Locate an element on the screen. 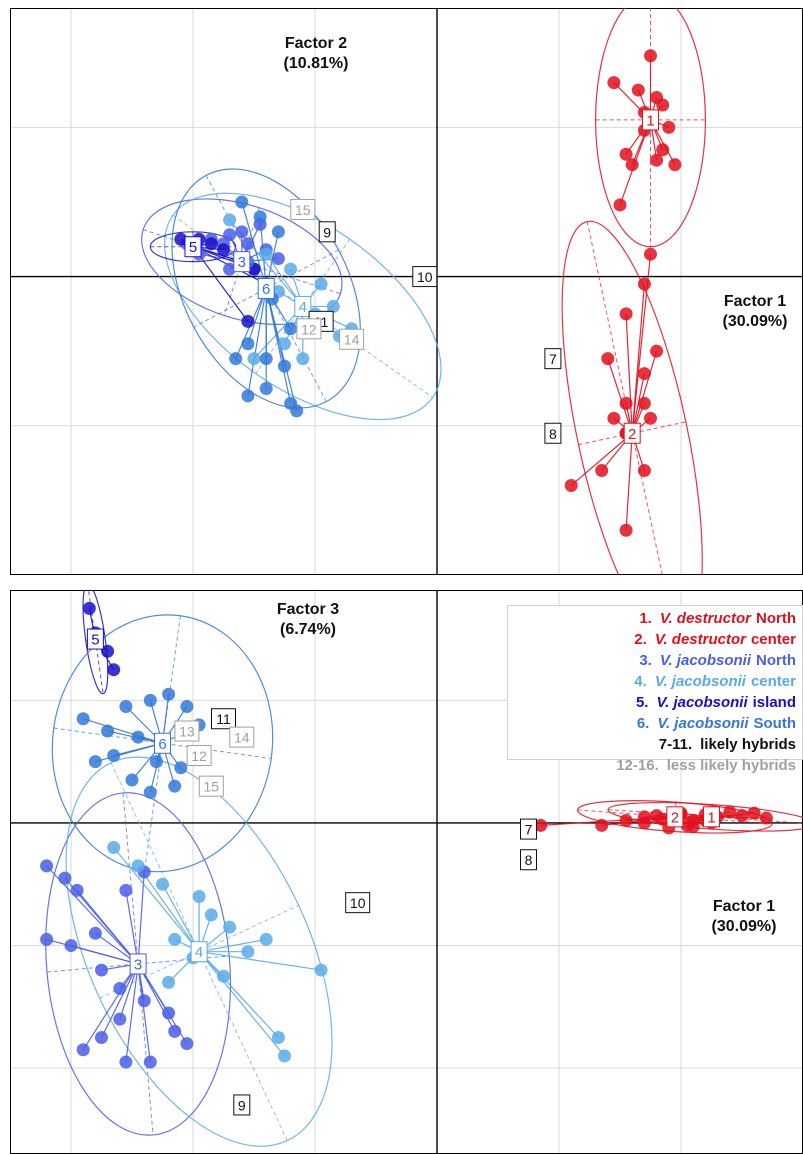  bottom-group-label-5: 5 is located at coordinates (95, 639).